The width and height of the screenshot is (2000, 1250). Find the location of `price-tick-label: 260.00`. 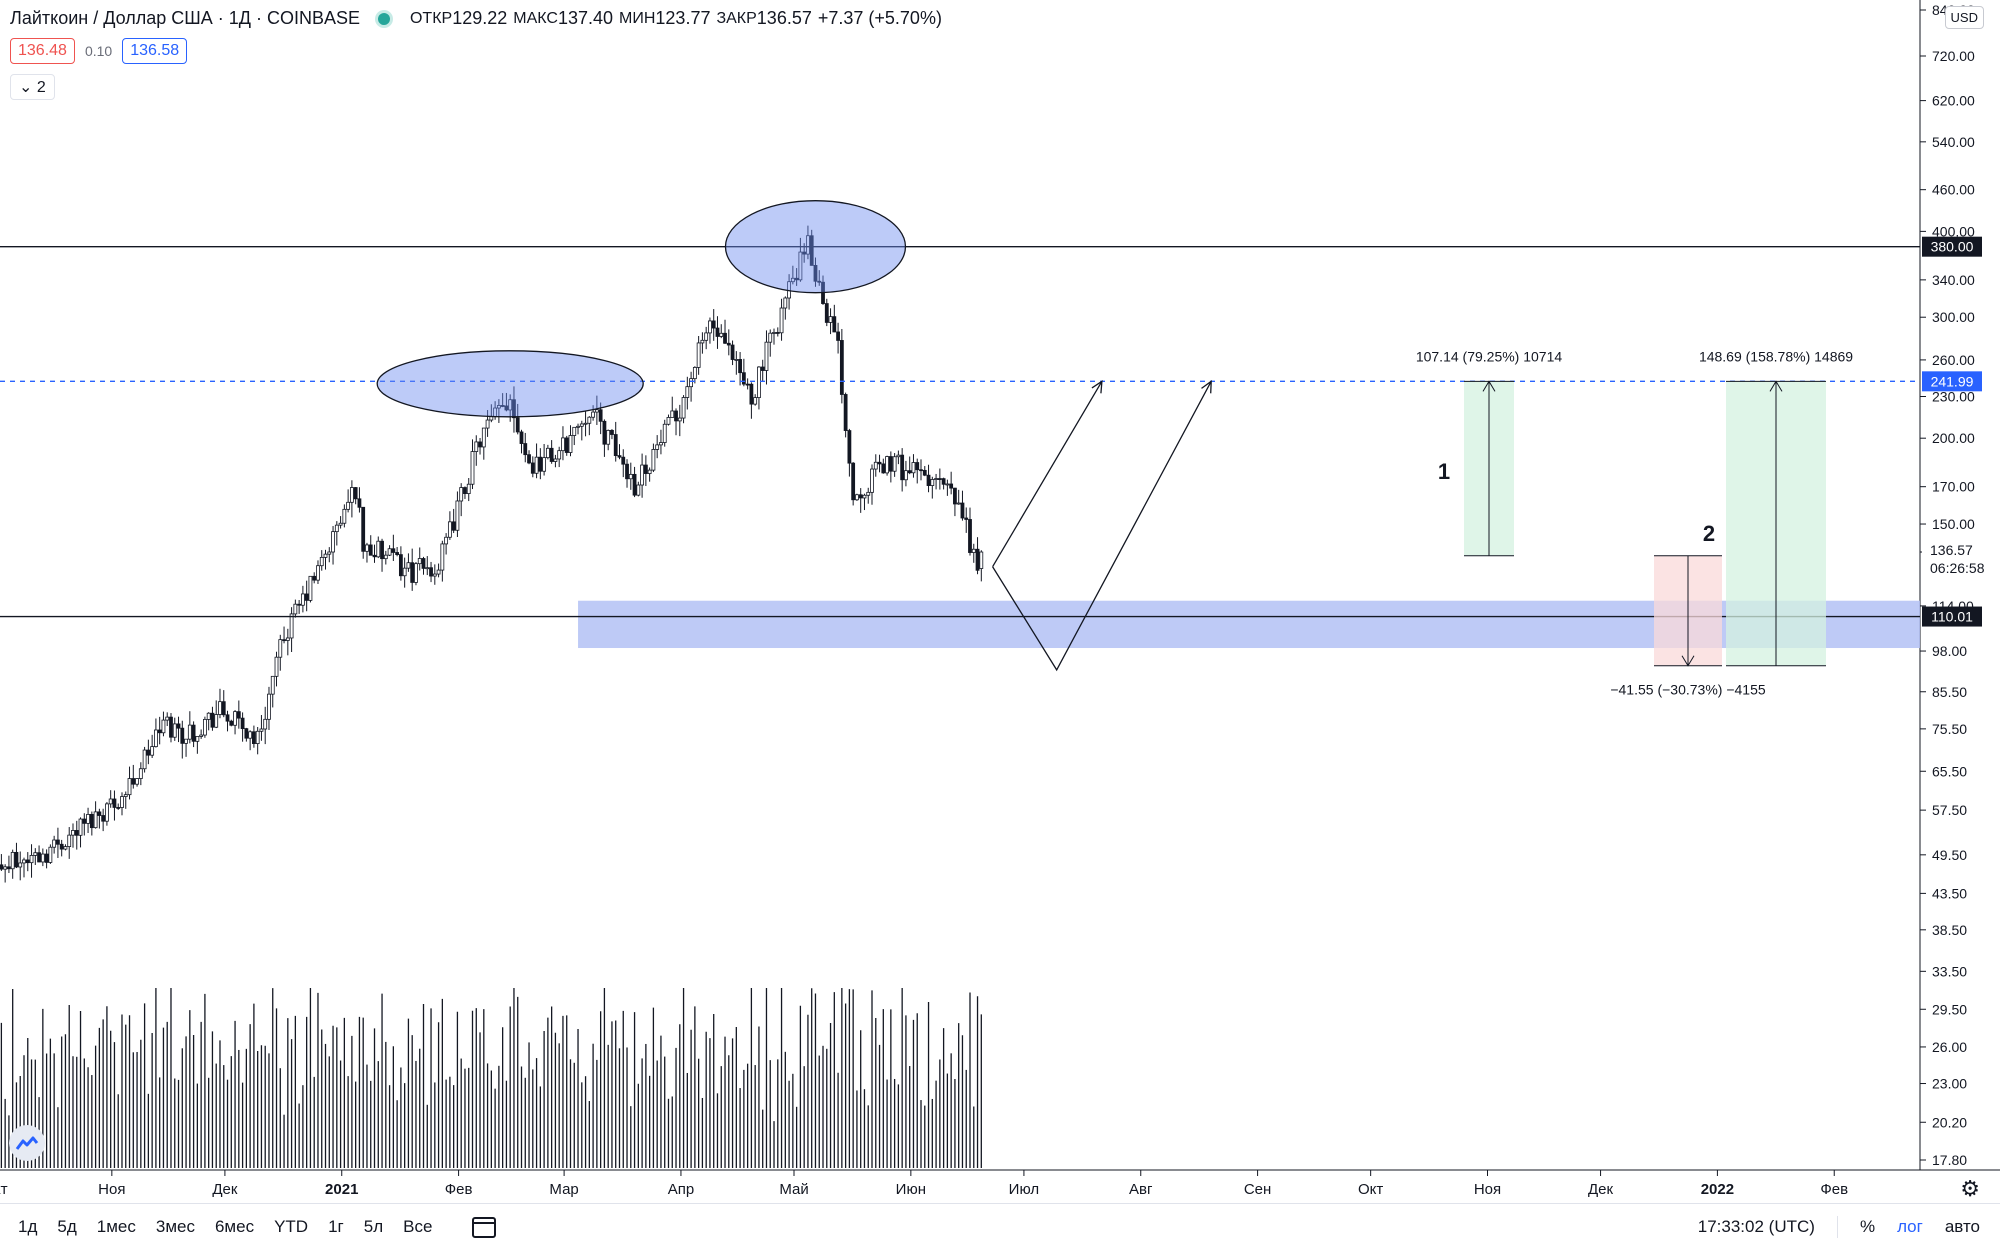

price-tick-label: 260.00 is located at coordinates (1953, 360).